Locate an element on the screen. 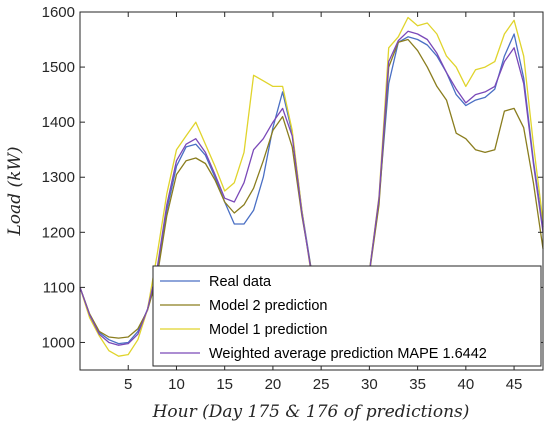 The height and width of the screenshot is (429, 550). y-tick-label: 1200 is located at coordinates (58, 232).